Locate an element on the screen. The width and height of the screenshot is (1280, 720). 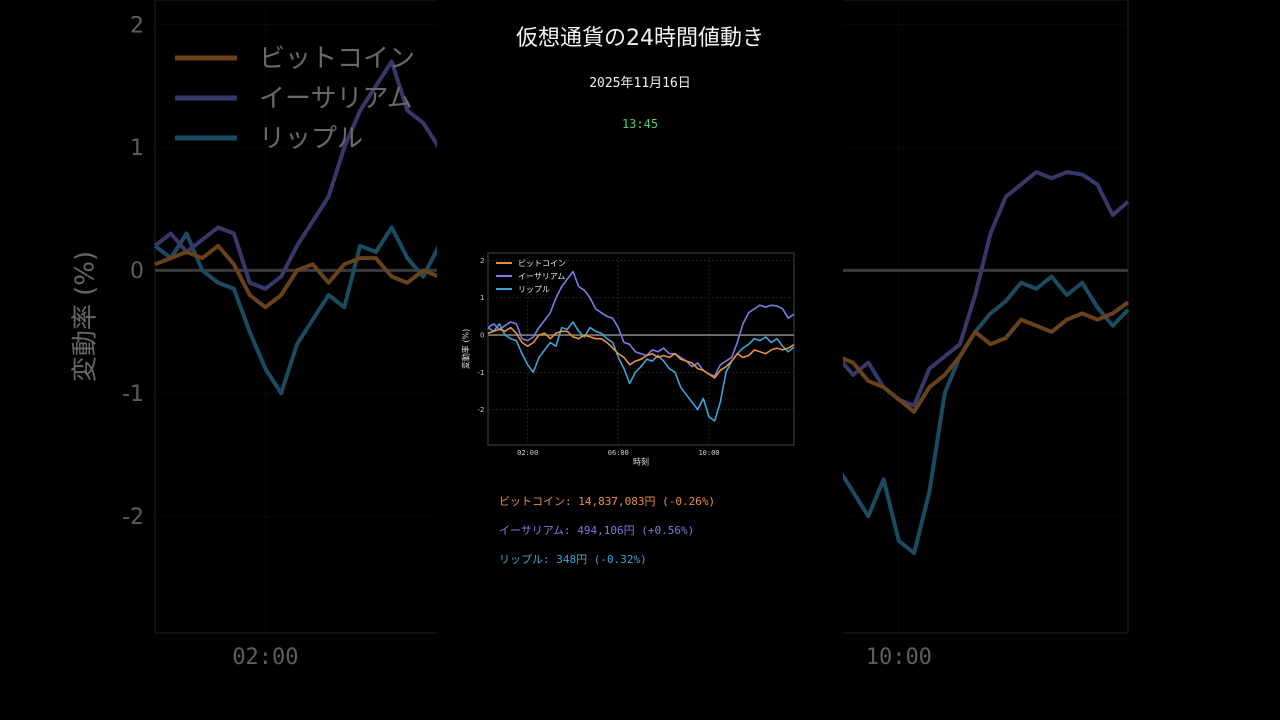
date-label: 2025年11月16日 is located at coordinates (640, 83).